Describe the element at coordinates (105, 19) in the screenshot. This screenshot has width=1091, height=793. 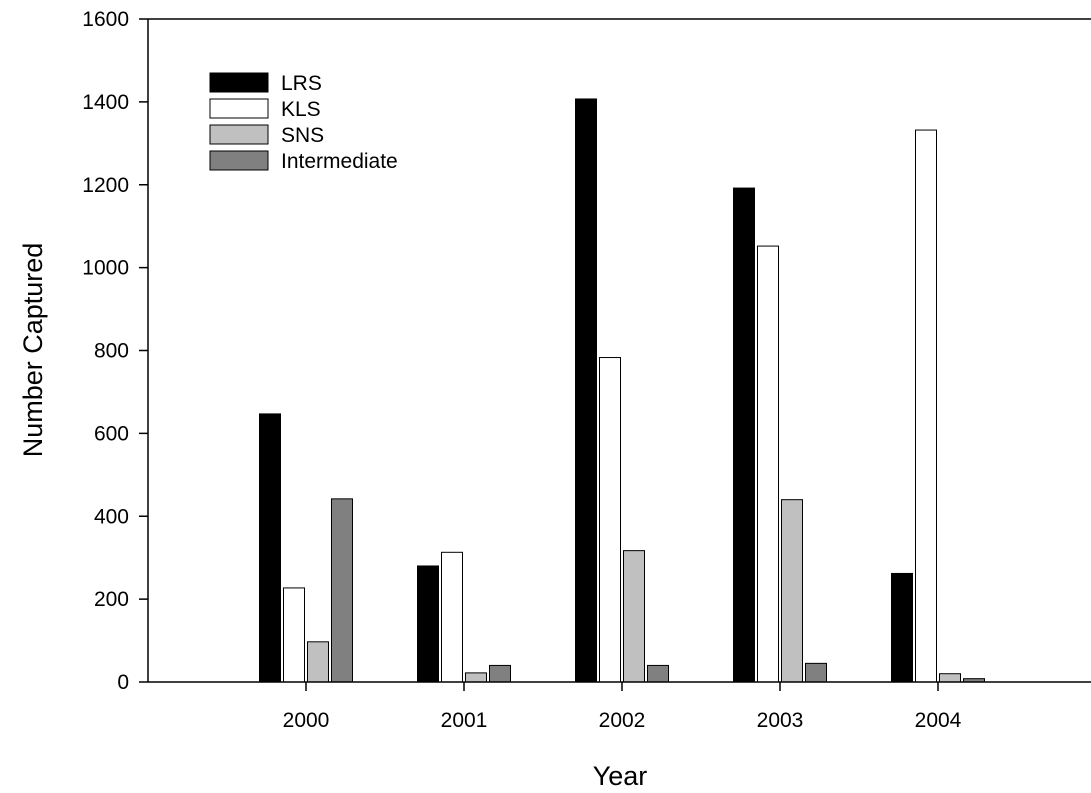
I see `y-tick-label: 1600` at that location.